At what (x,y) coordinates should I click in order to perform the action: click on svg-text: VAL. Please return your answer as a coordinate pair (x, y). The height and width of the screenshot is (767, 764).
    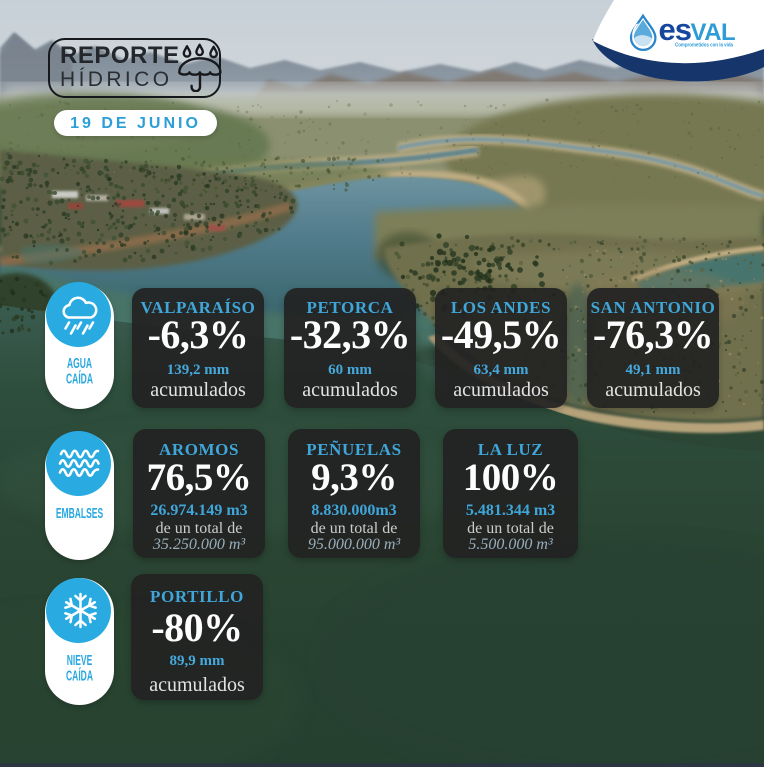
    Looking at the image, I should click on (713, 32).